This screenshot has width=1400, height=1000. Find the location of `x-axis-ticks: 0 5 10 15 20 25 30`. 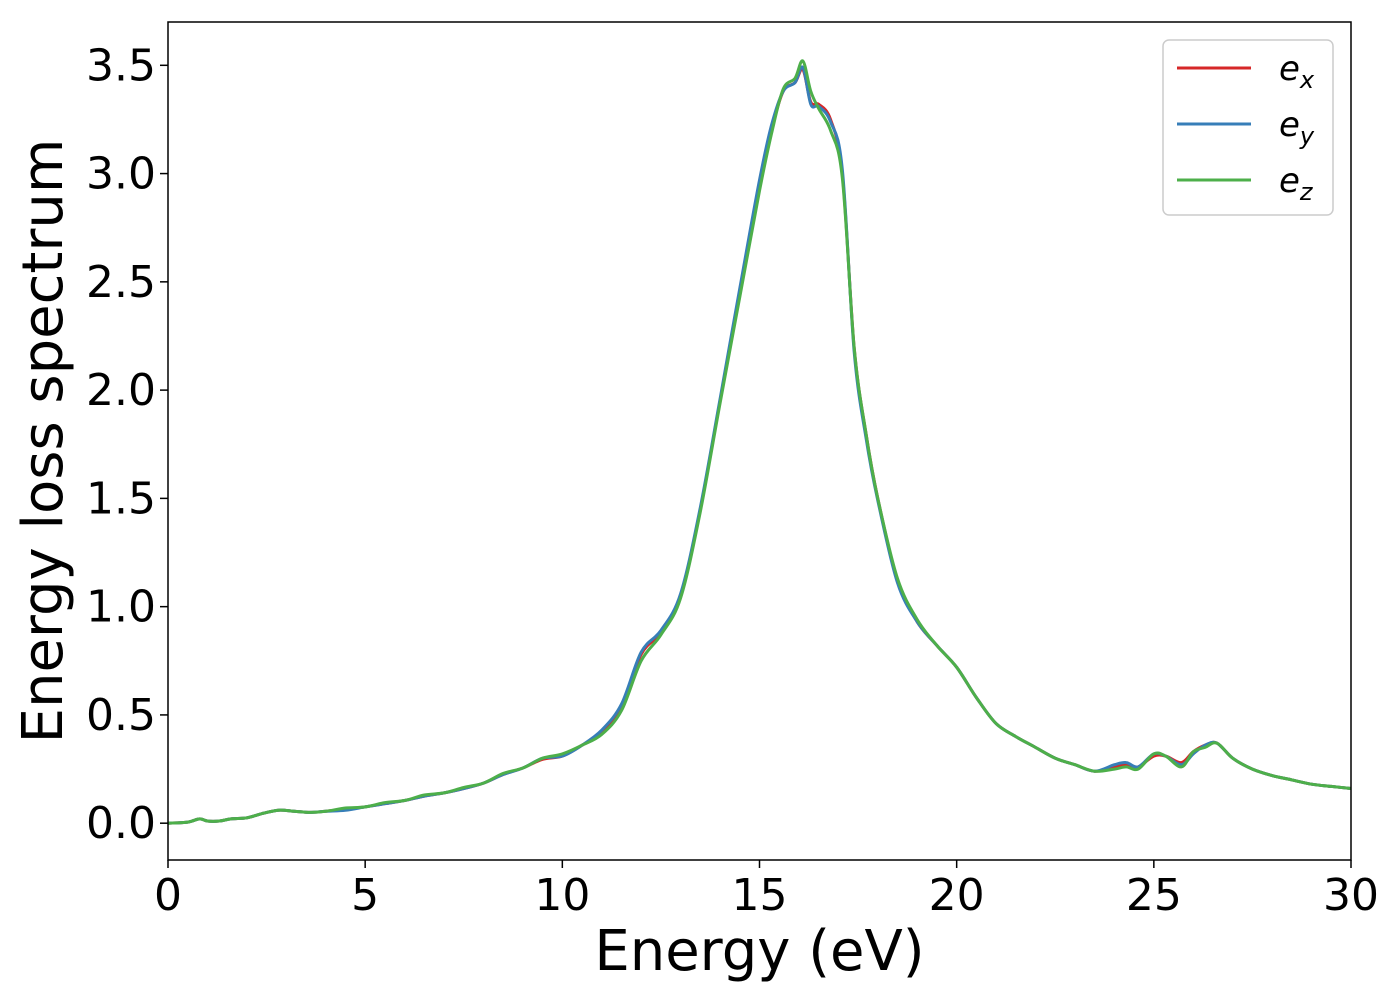

x-axis-ticks: 0 5 10 15 20 25 30 is located at coordinates (766, 890).